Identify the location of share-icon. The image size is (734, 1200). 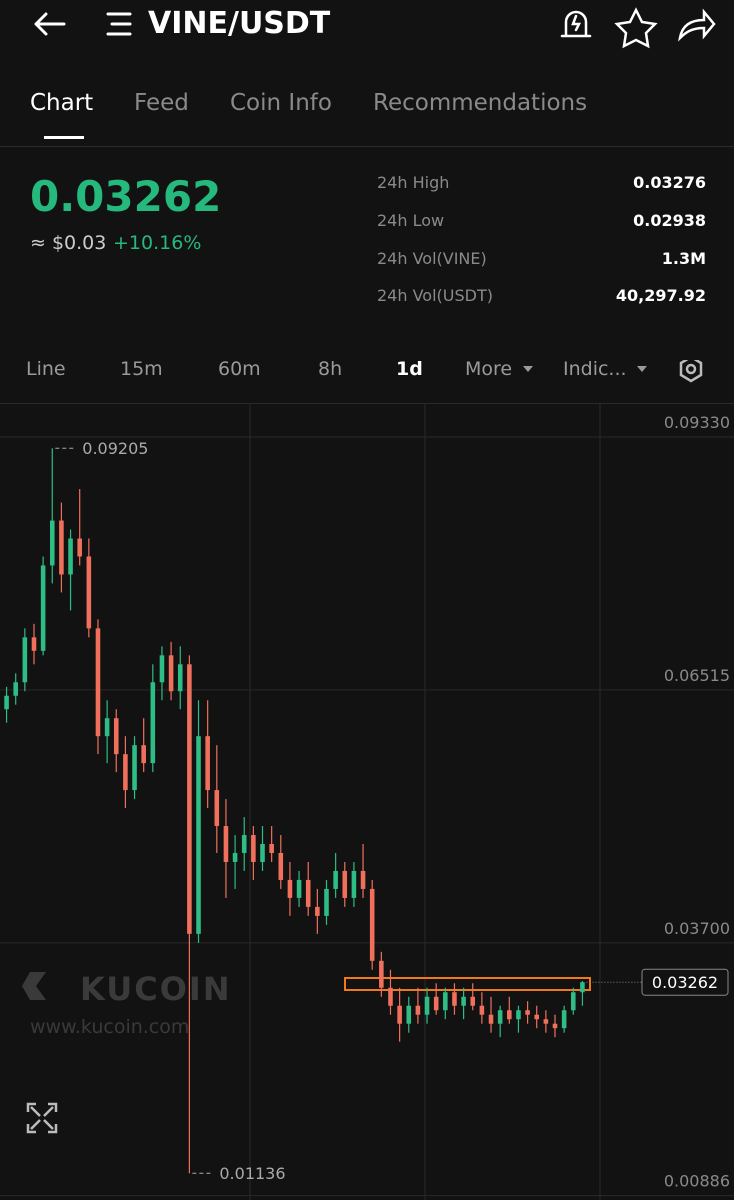
(697, 25).